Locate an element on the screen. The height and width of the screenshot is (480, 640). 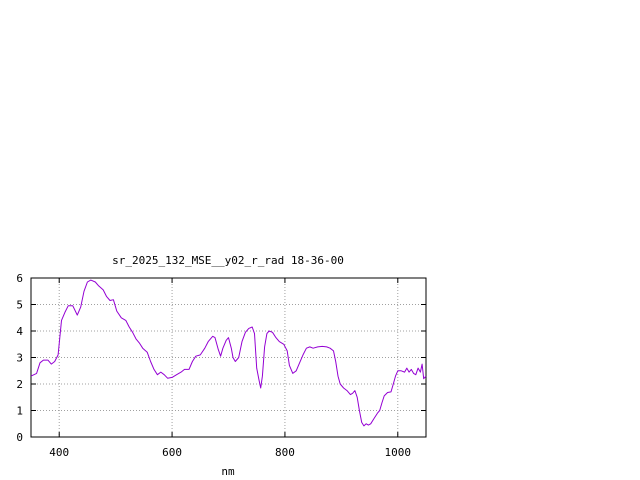
y-tick-label: 1 is located at coordinates (19, 411).